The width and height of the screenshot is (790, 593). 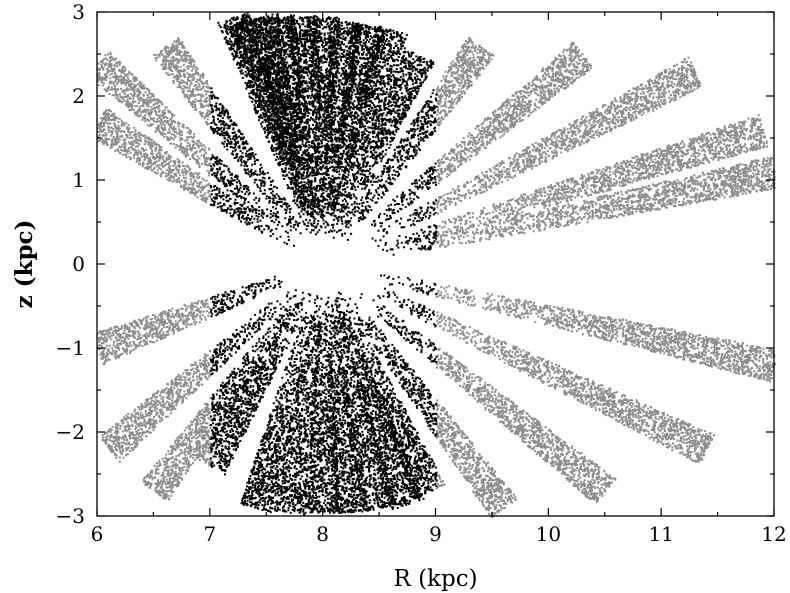 What do you see at coordinates (435, 579) in the screenshot?
I see `x-axis-label: R (kpc)` at bounding box center [435, 579].